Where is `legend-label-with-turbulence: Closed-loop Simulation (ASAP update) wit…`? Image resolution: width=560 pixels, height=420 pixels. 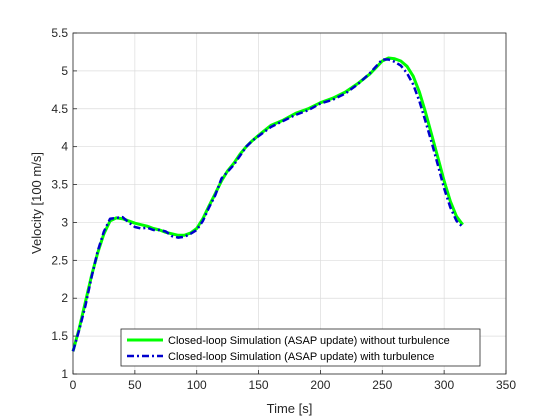
legend-label-with-turbulence: Closed-loop Simulation (ASAP update) wit… is located at coordinates (301, 357).